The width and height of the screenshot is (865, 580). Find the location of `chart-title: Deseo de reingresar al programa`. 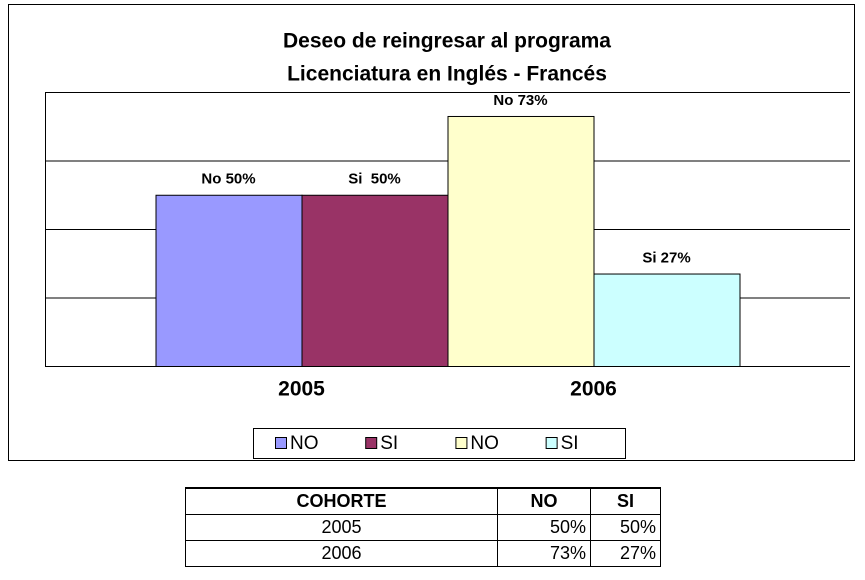

chart-title: Deseo de reingresar al programa is located at coordinates (447, 41).